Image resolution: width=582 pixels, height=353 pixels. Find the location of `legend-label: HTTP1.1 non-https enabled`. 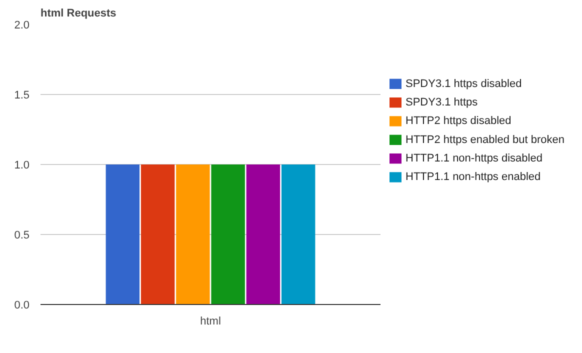

legend-label: HTTP1.1 non-https enabled is located at coordinates (473, 177).